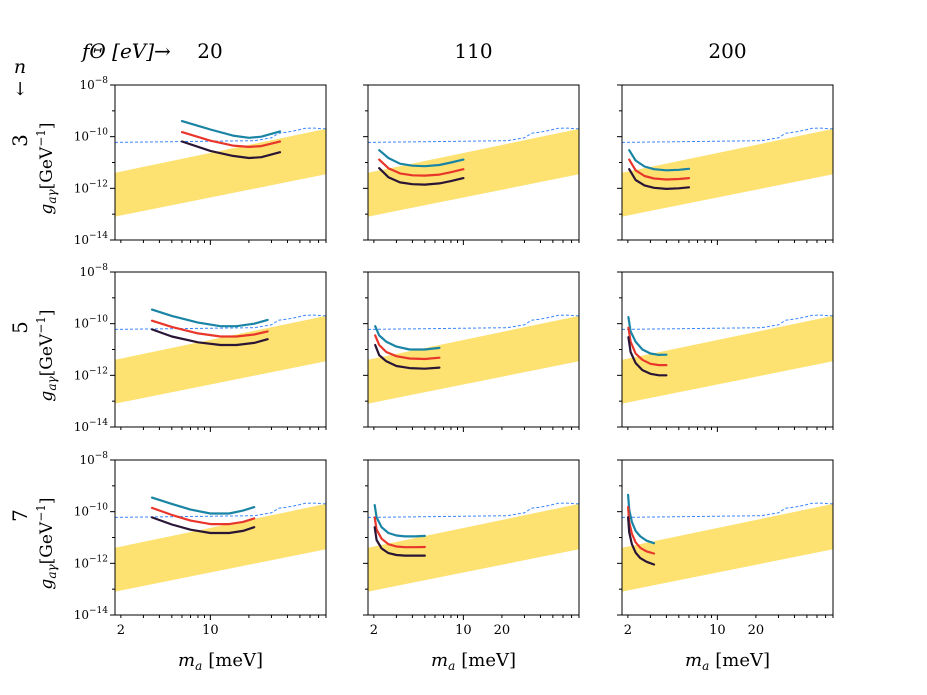 This screenshot has width=927, height=695. I want to click on y-axis-label-close: ], so click(47, 500).